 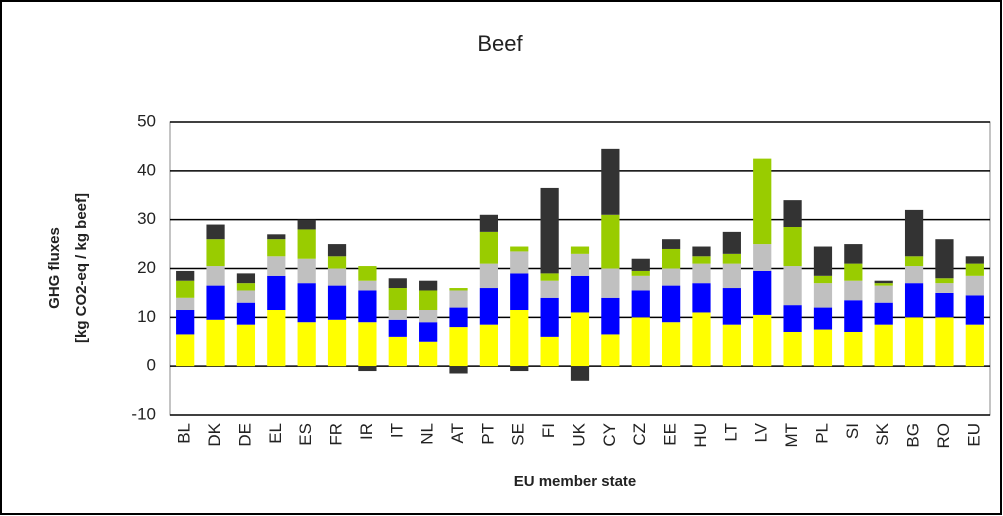 I want to click on x-tick-label: SK, so click(x=882, y=433).